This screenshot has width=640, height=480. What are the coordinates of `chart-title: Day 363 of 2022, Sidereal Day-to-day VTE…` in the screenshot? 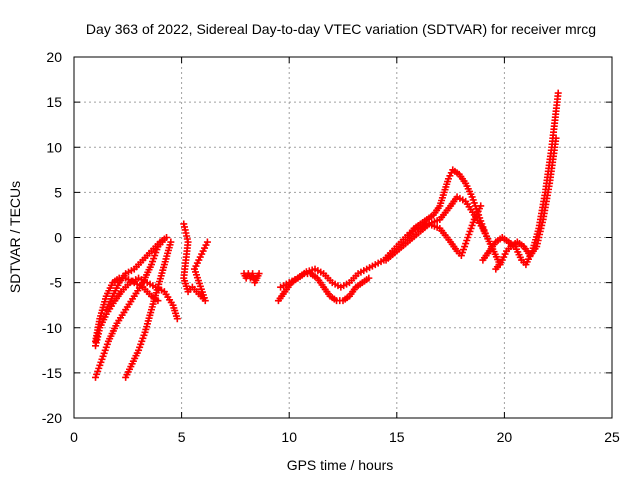 It's located at (341, 29).